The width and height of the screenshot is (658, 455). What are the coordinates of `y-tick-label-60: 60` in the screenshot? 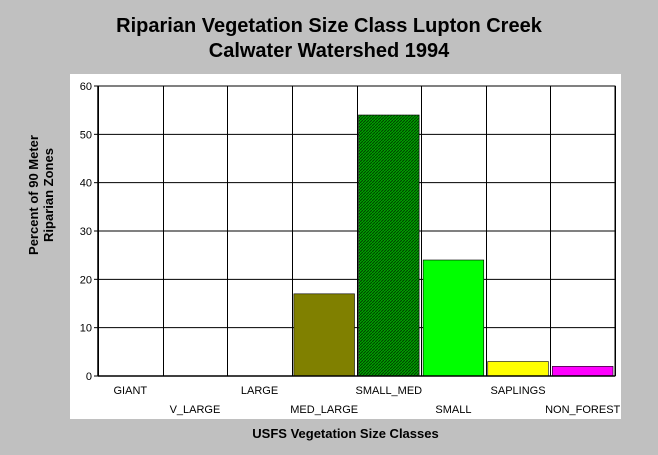 It's located at (86, 87).